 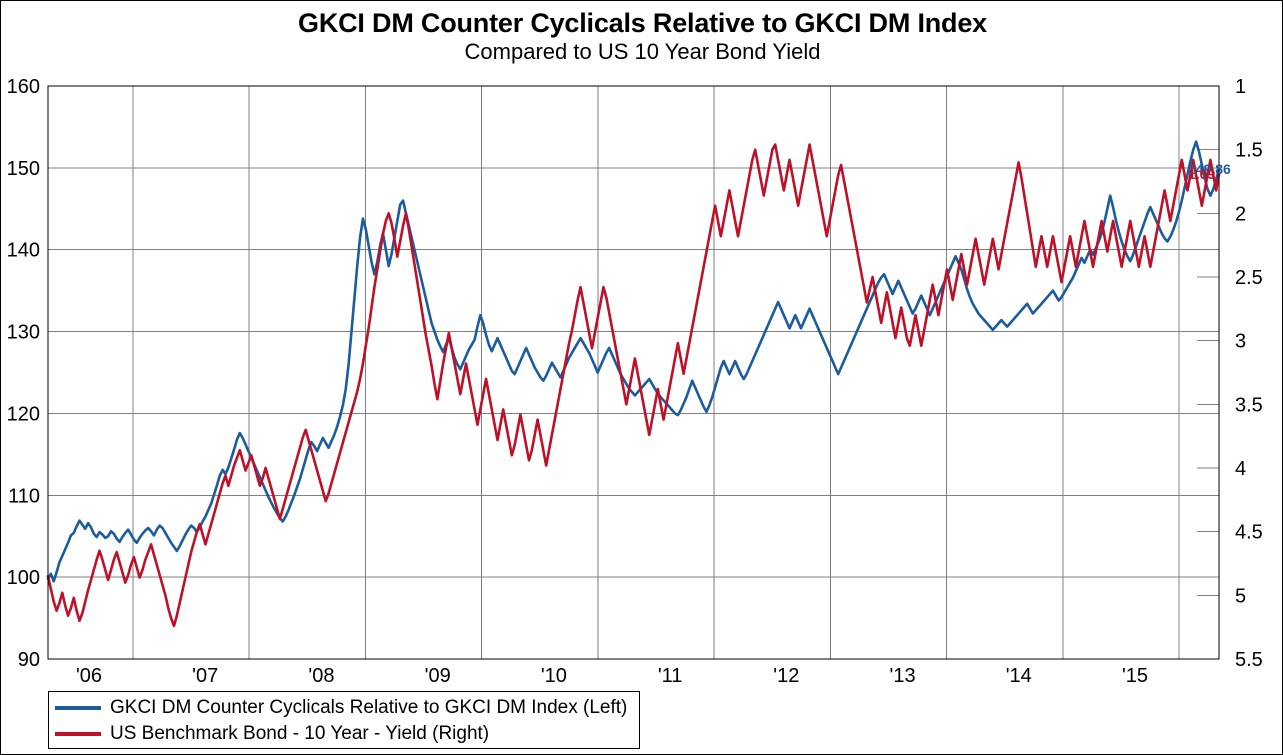 What do you see at coordinates (1240, 342) in the screenshot?
I see `right-axis-tick-label: 3` at bounding box center [1240, 342].